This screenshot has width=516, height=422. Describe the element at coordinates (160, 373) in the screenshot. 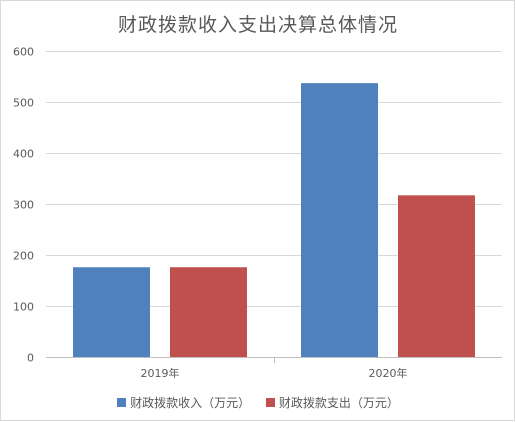

I see `x-tick-label: 2019年` at that location.